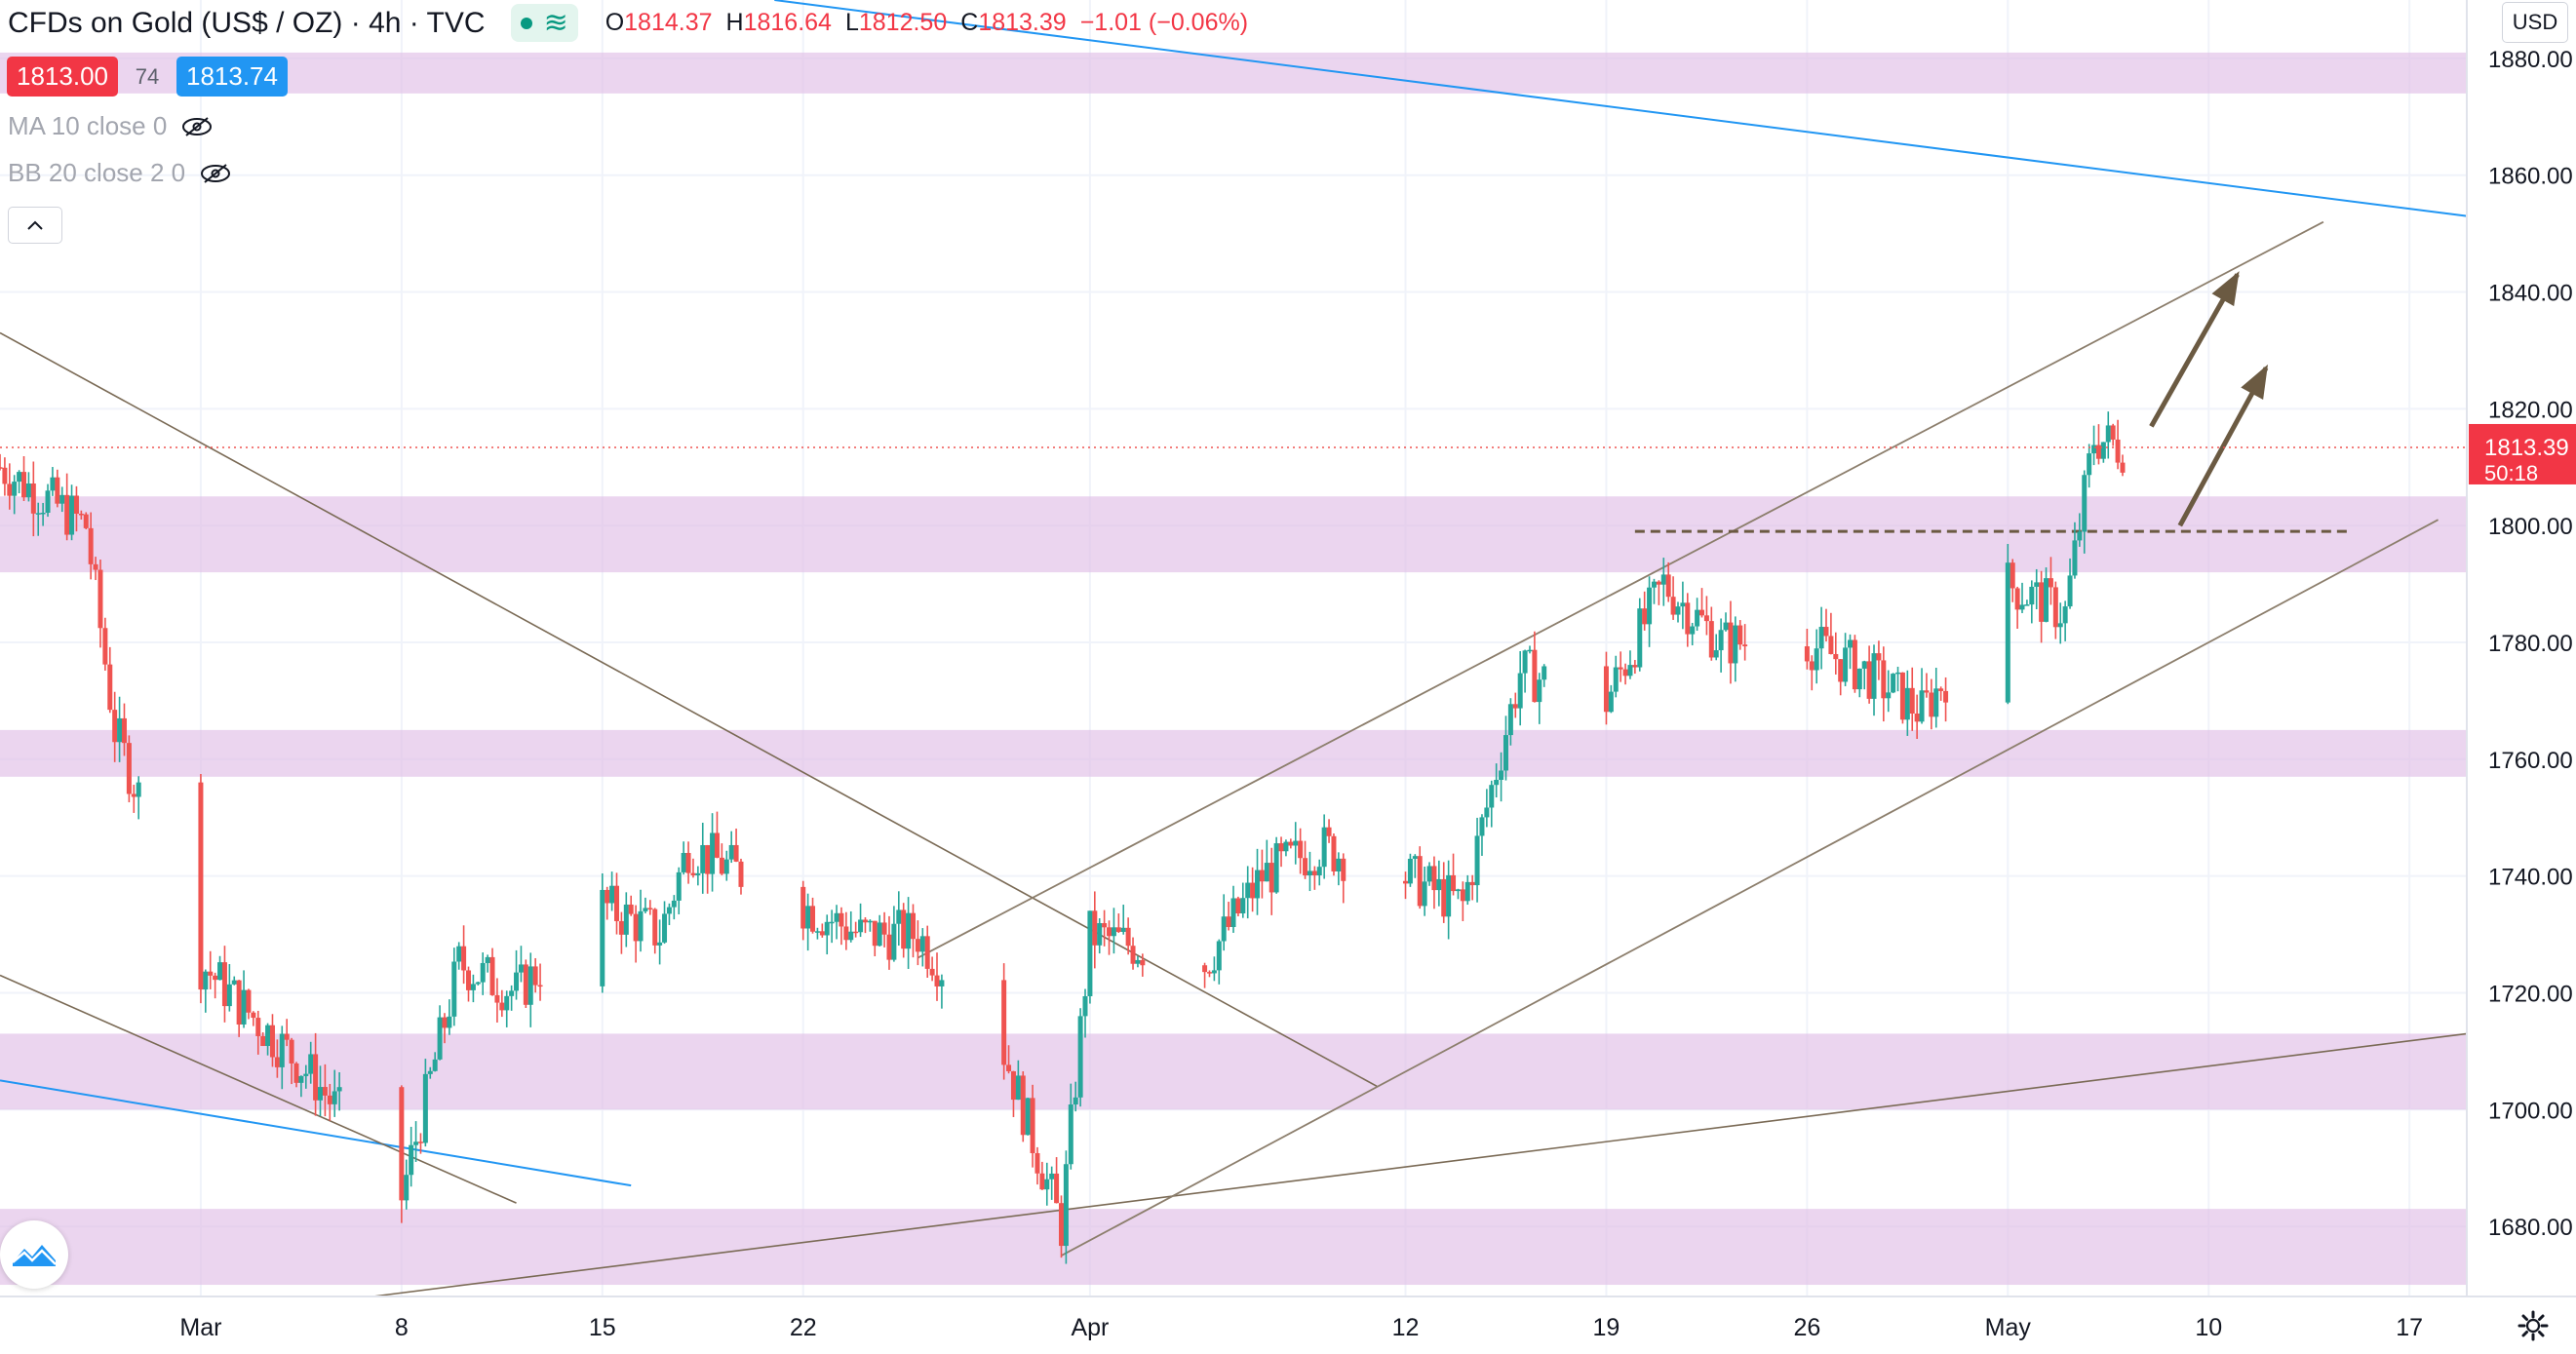 The width and height of the screenshot is (2576, 1354). What do you see at coordinates (1090, 1327) in the screenshot?
I see `time-tick-label: Apr` at bounding box center [1090, 1327].